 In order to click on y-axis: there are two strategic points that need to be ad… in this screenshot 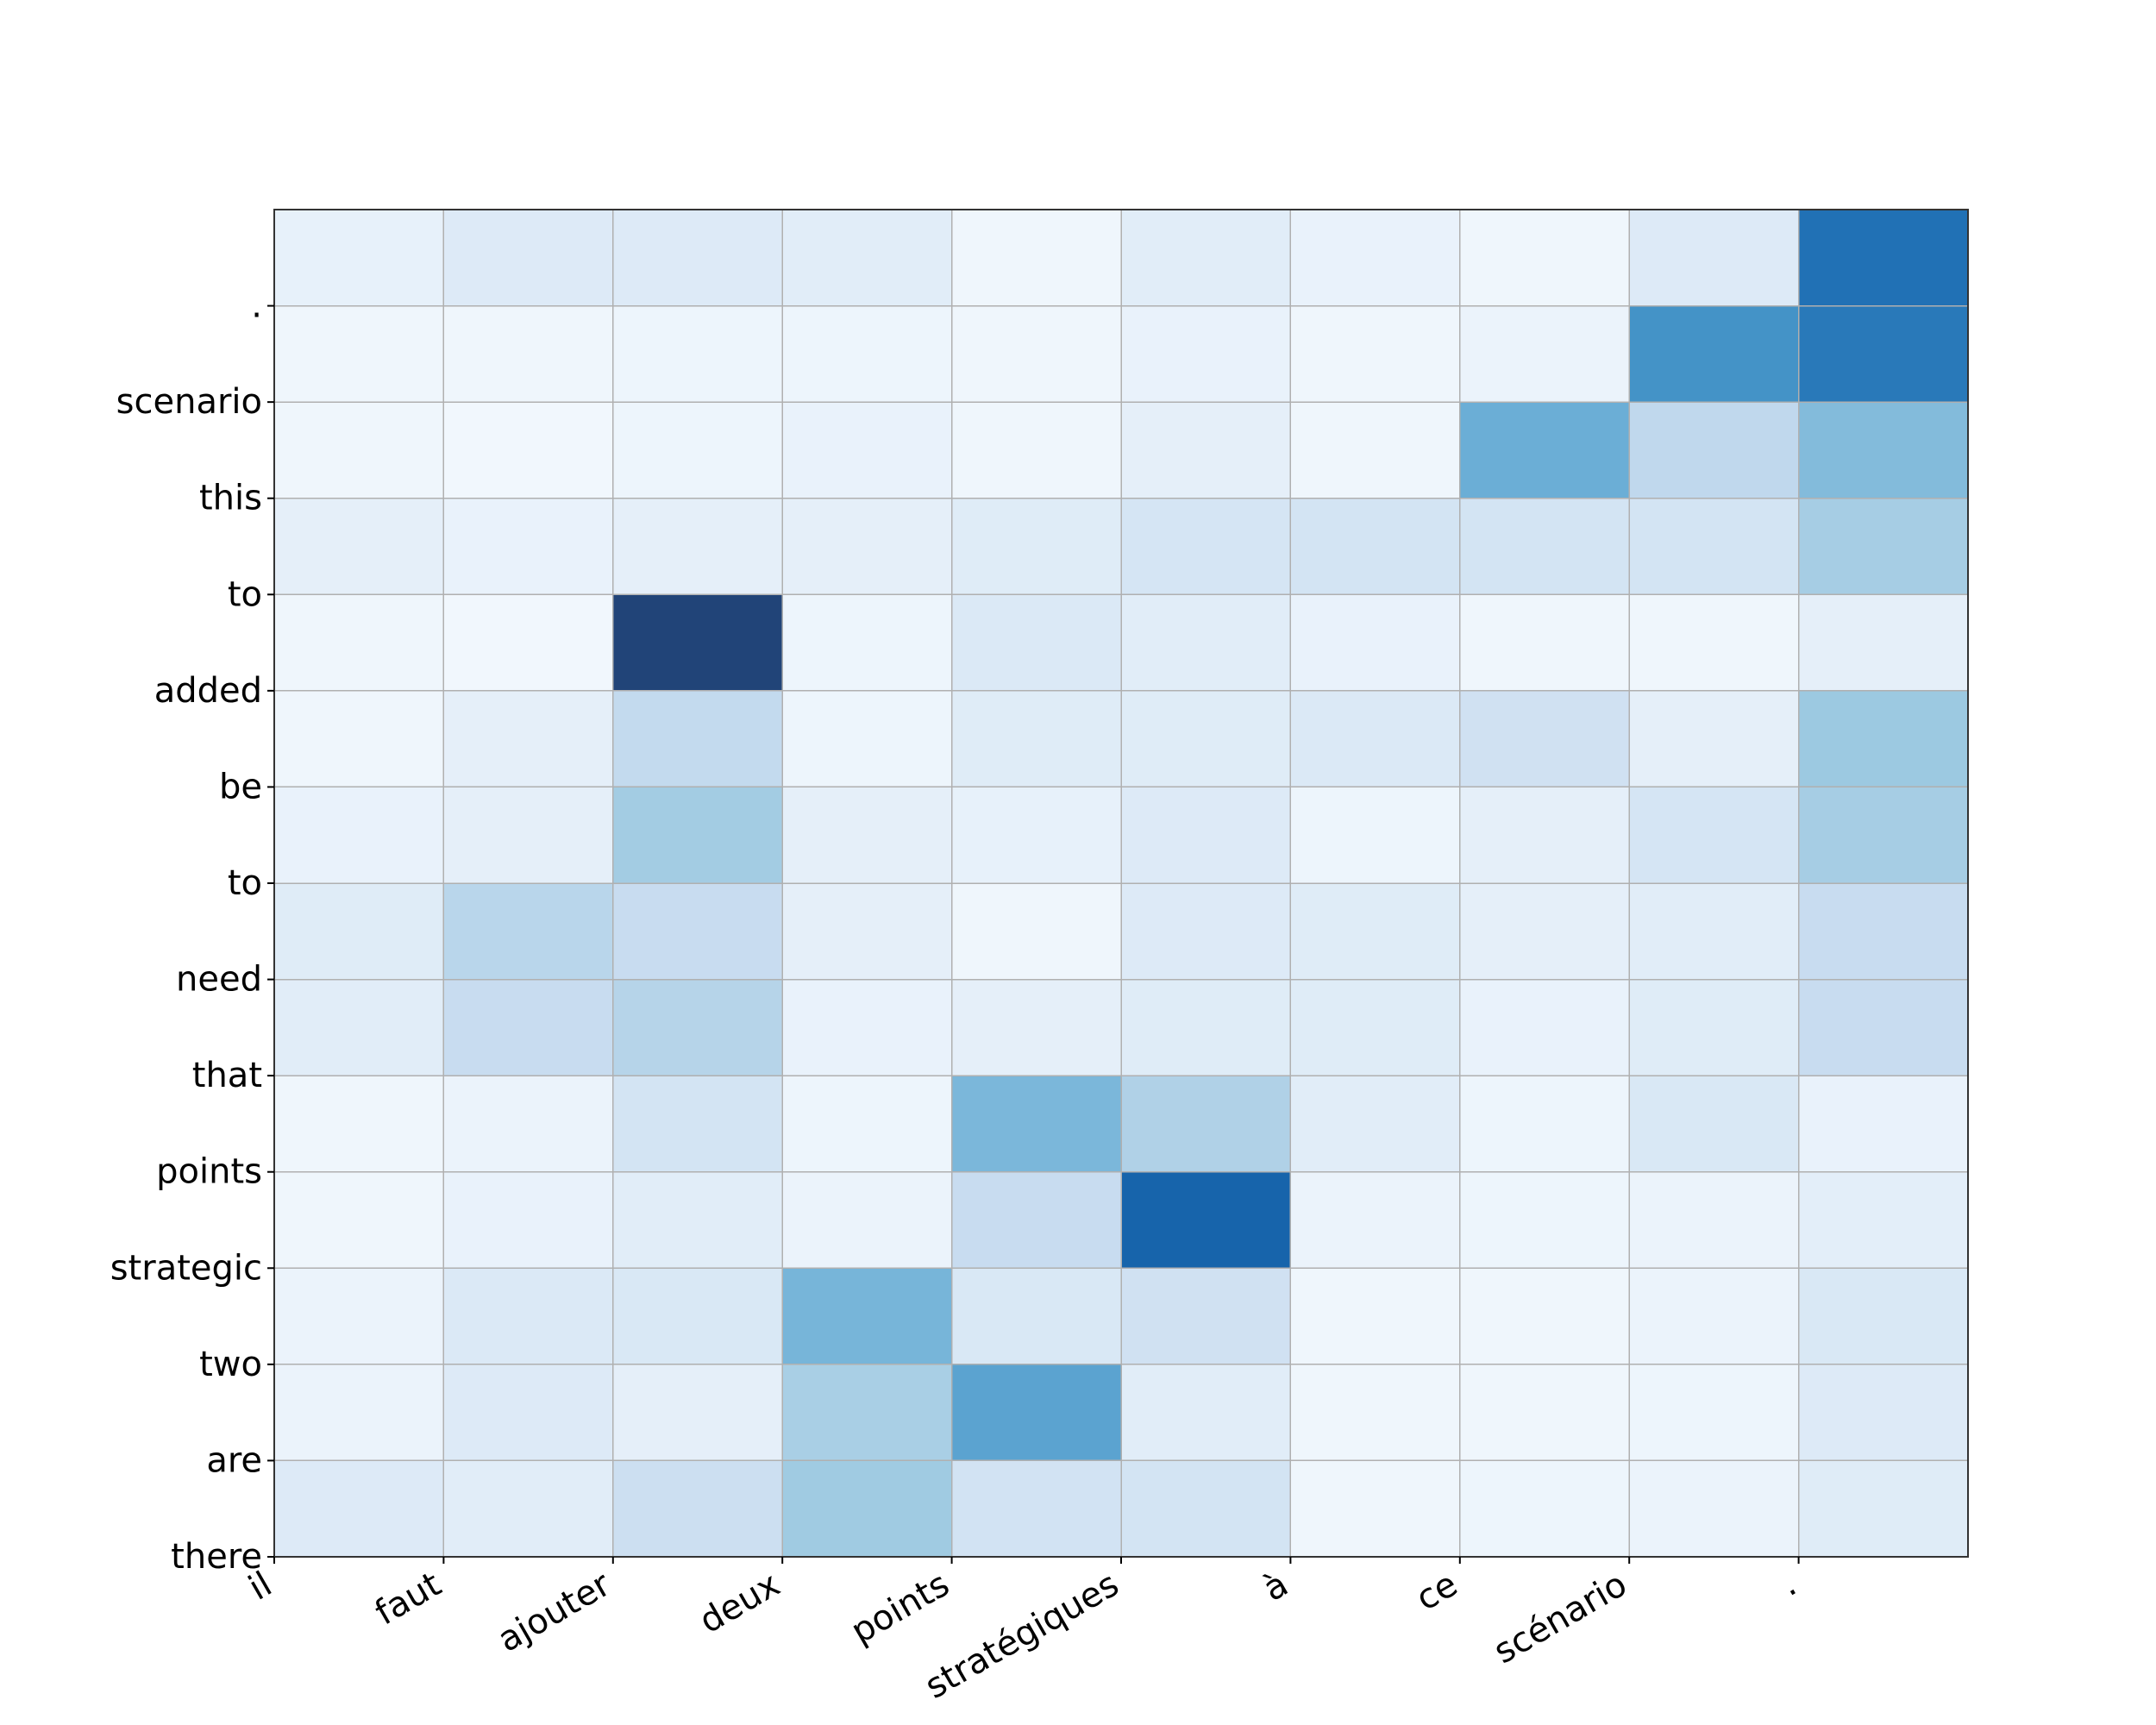, I will do `click(192, 931)`.